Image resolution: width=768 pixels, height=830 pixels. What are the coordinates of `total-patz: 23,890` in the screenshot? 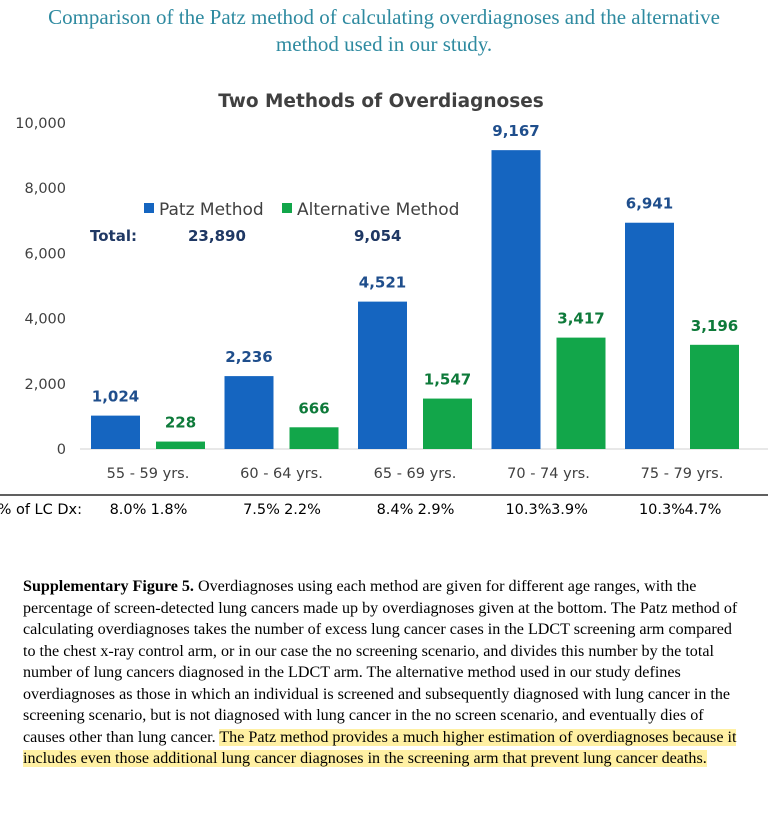 It's located at (217, 236).